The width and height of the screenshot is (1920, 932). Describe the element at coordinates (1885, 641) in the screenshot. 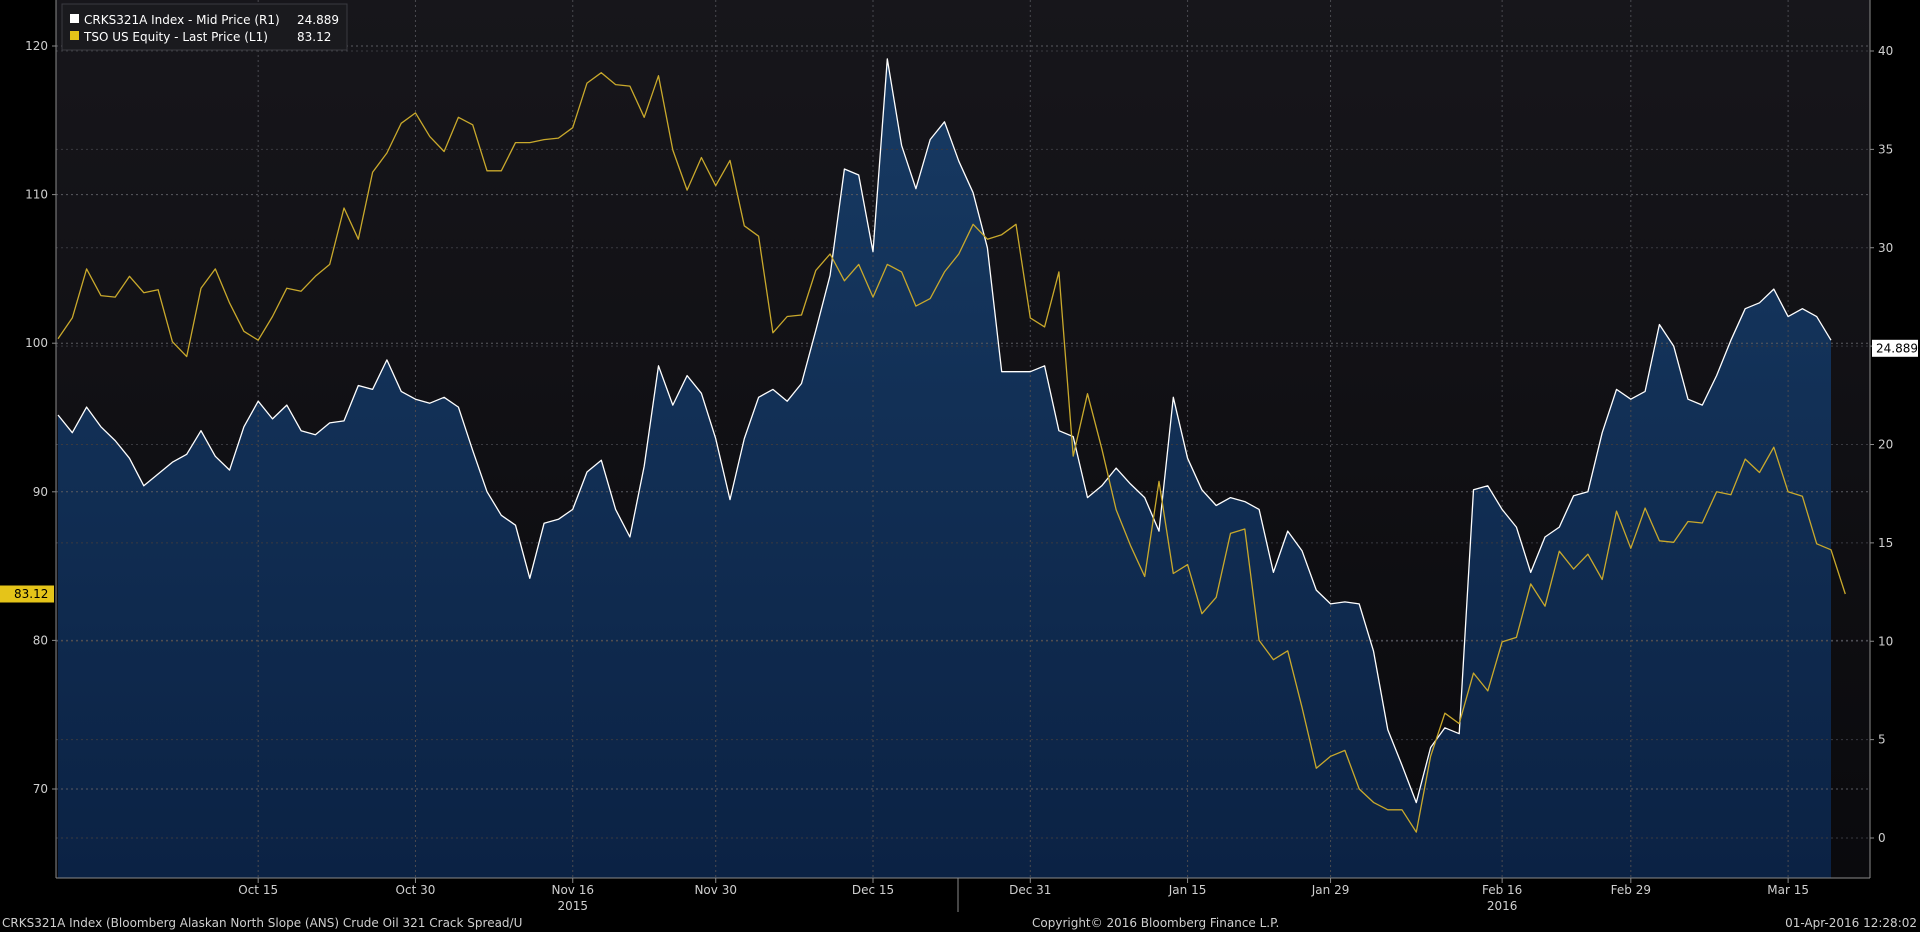

I see `right-tick-label-10: 10` at that location.